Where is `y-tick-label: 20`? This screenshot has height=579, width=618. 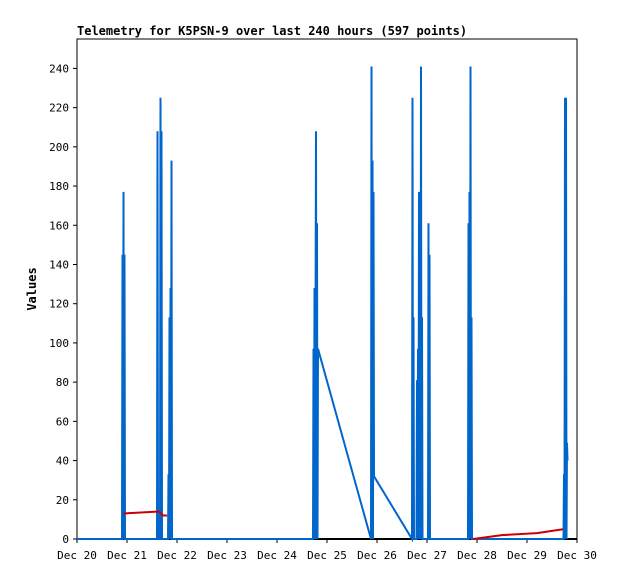
y-tick-label: 20 is located at coordinates (62, 500).